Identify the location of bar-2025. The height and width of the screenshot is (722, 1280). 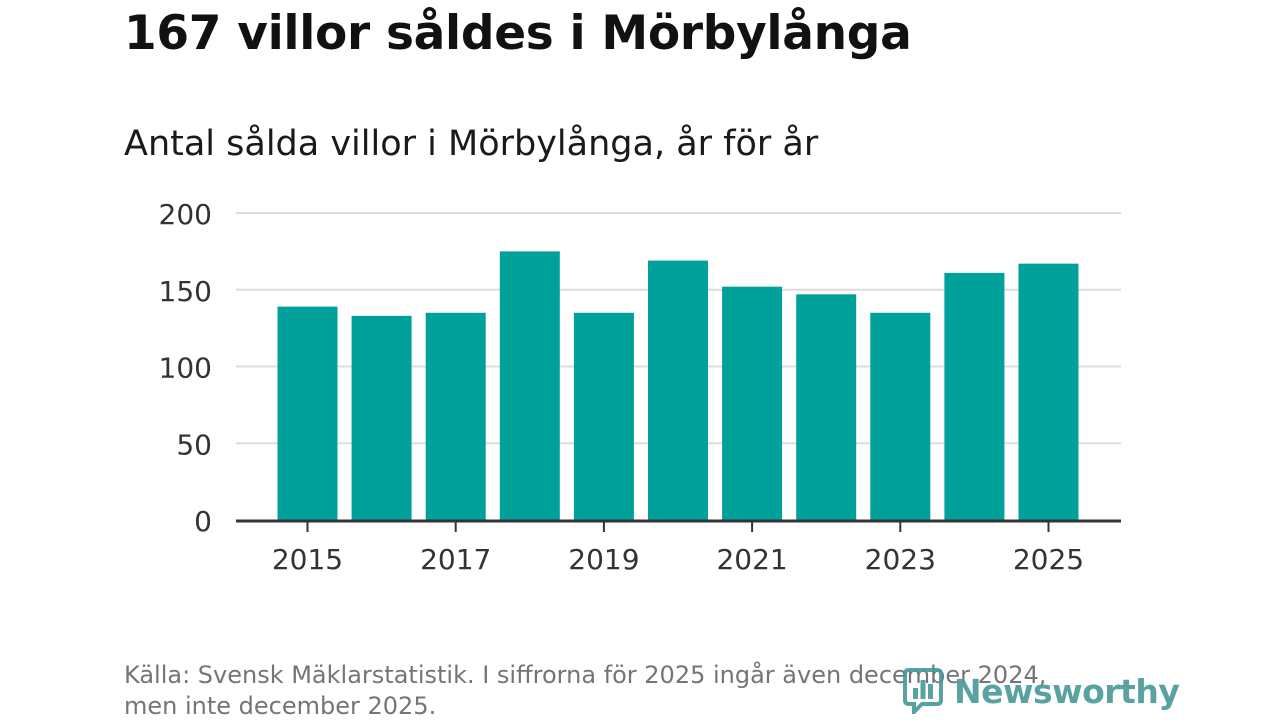
(1048, 391).